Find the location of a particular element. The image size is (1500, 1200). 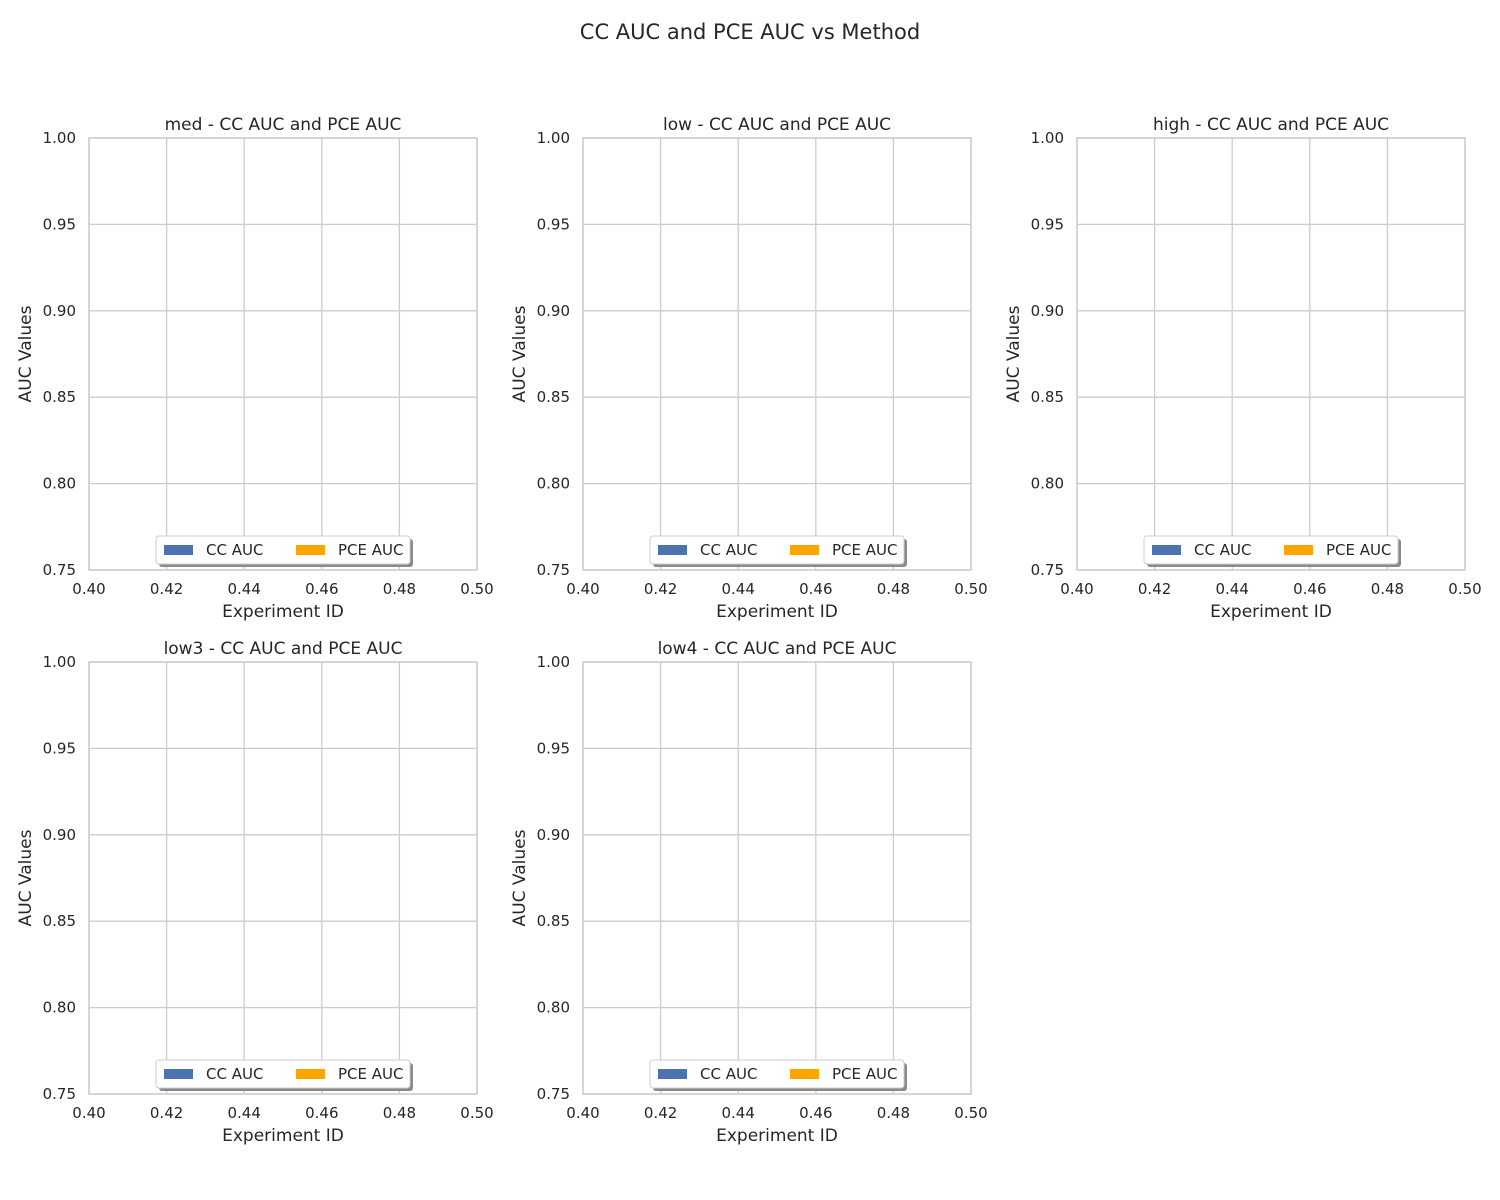

subplot-title: low3 - CC AUC and PCE AUC is located at coordinates (283, 649).